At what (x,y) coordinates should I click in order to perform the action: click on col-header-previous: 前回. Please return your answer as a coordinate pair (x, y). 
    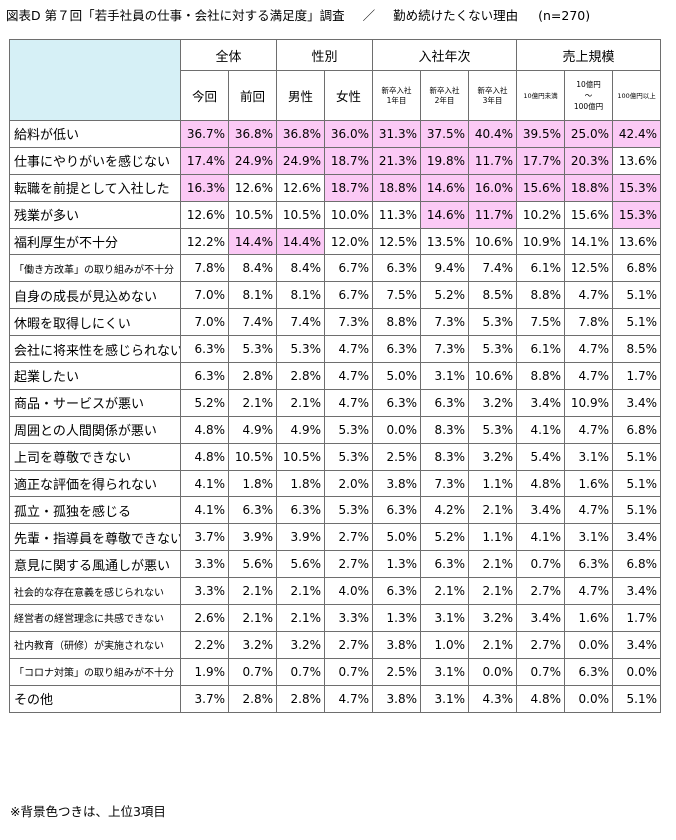
    Looking at the image, I should click on (252, 95).